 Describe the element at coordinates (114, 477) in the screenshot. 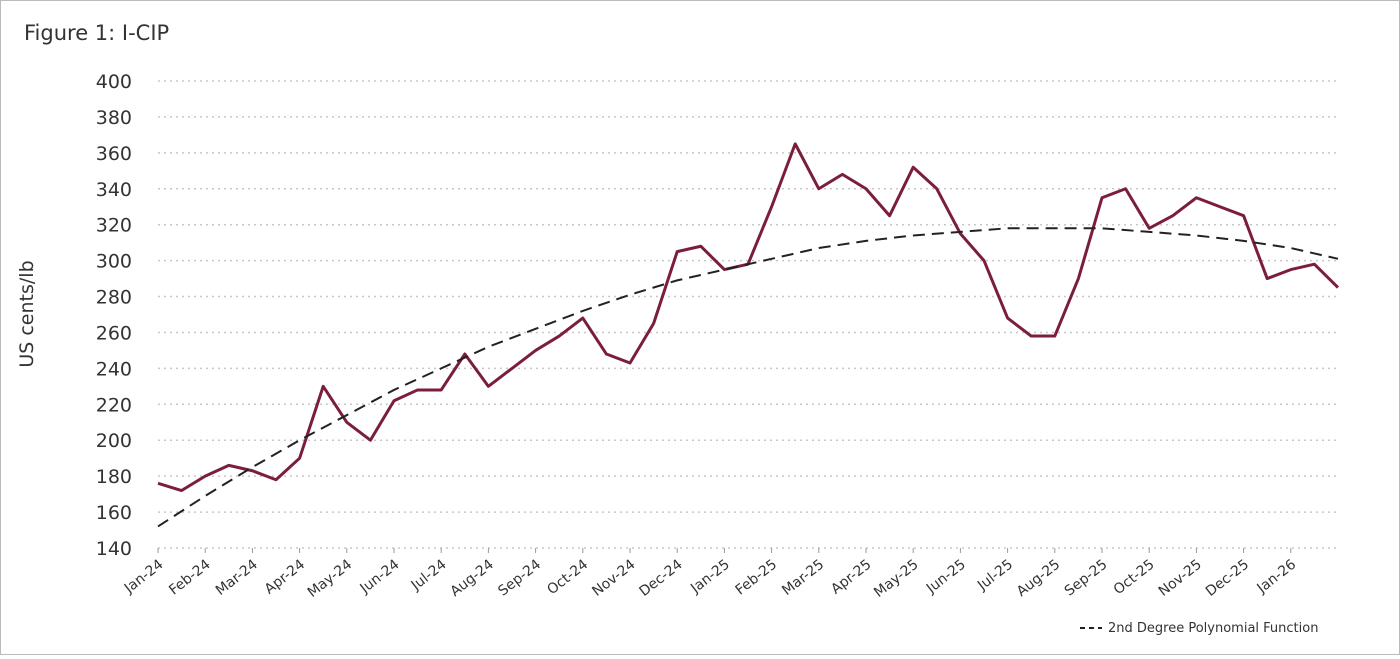

I see `y-tick-label: 180` at that location.